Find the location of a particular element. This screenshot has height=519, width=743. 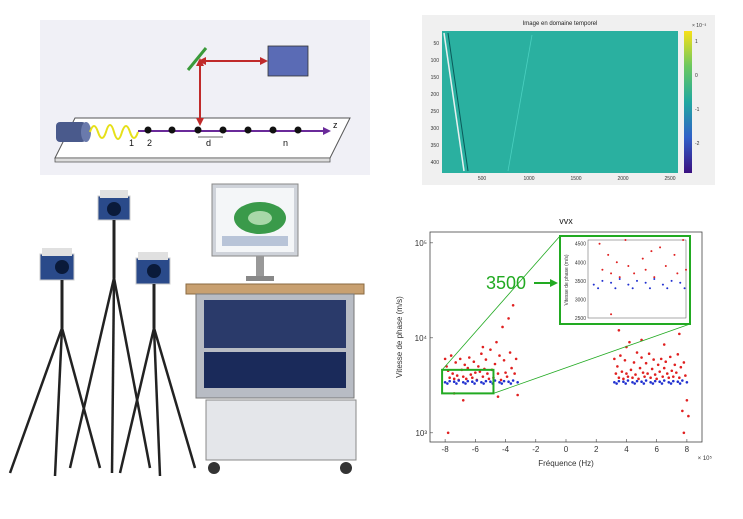

time-map-y-tick: 100 is located at coordinates (435, 61).